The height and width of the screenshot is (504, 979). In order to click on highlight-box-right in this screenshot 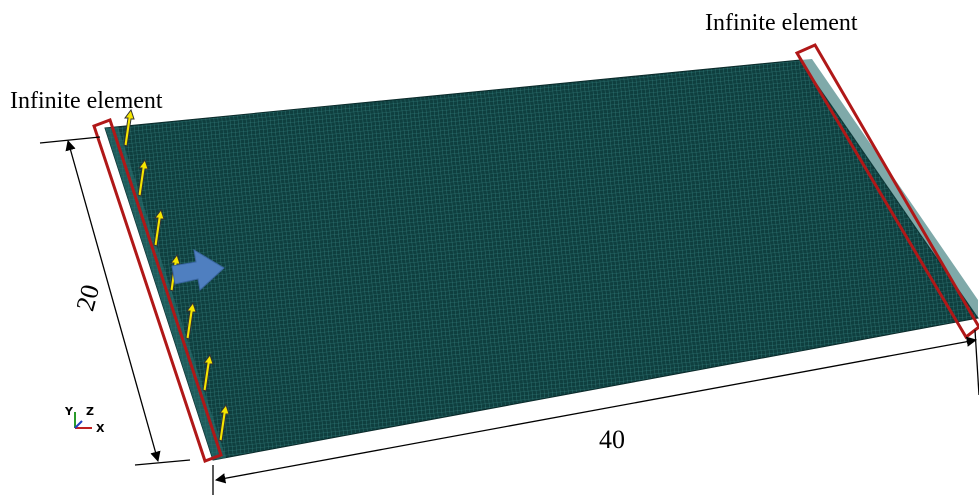, I will do `click(886, 191)`.